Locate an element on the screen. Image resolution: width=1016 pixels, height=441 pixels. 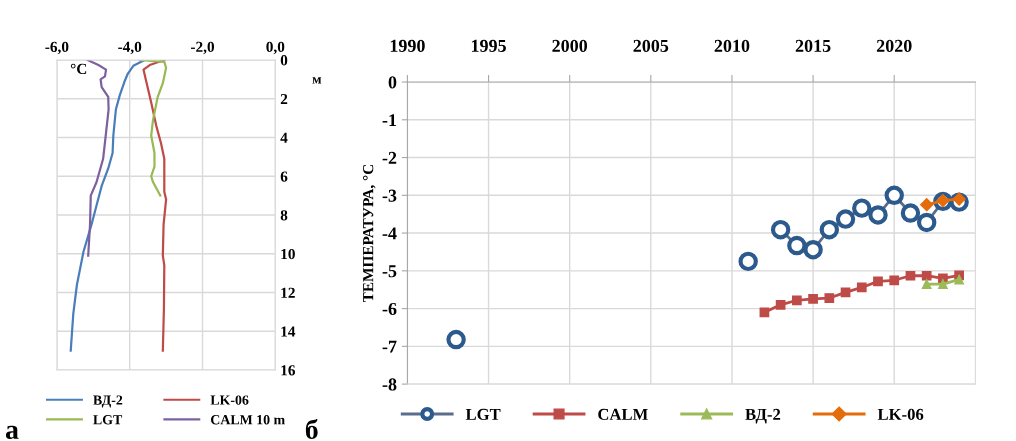
y-tick-label: -5 is located at coordinates (389, 271).